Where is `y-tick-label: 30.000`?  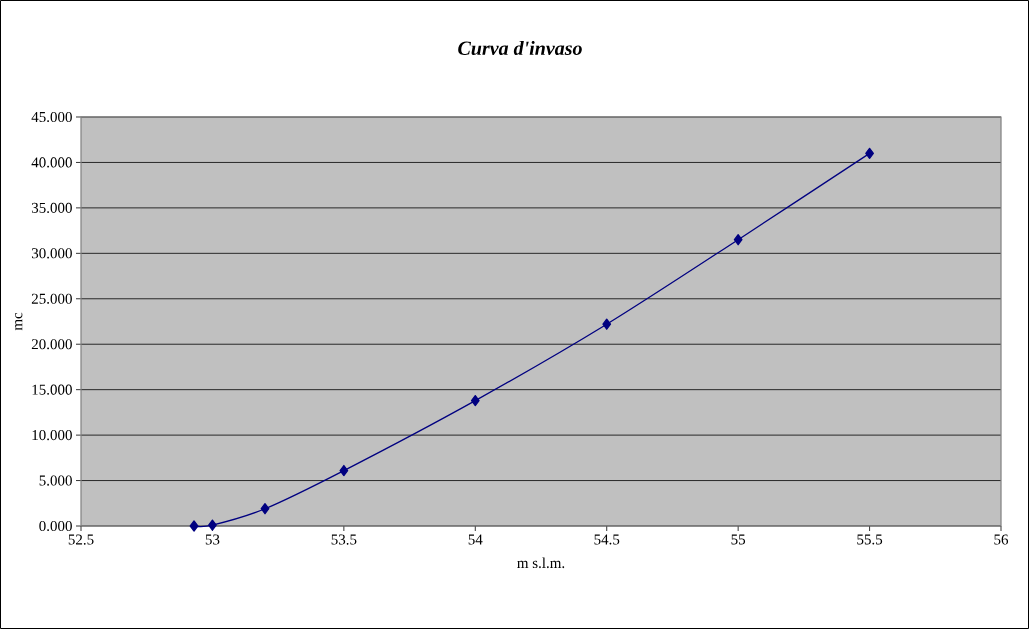 y-tick-label: 30.000 is located at coordinates (51, 253).